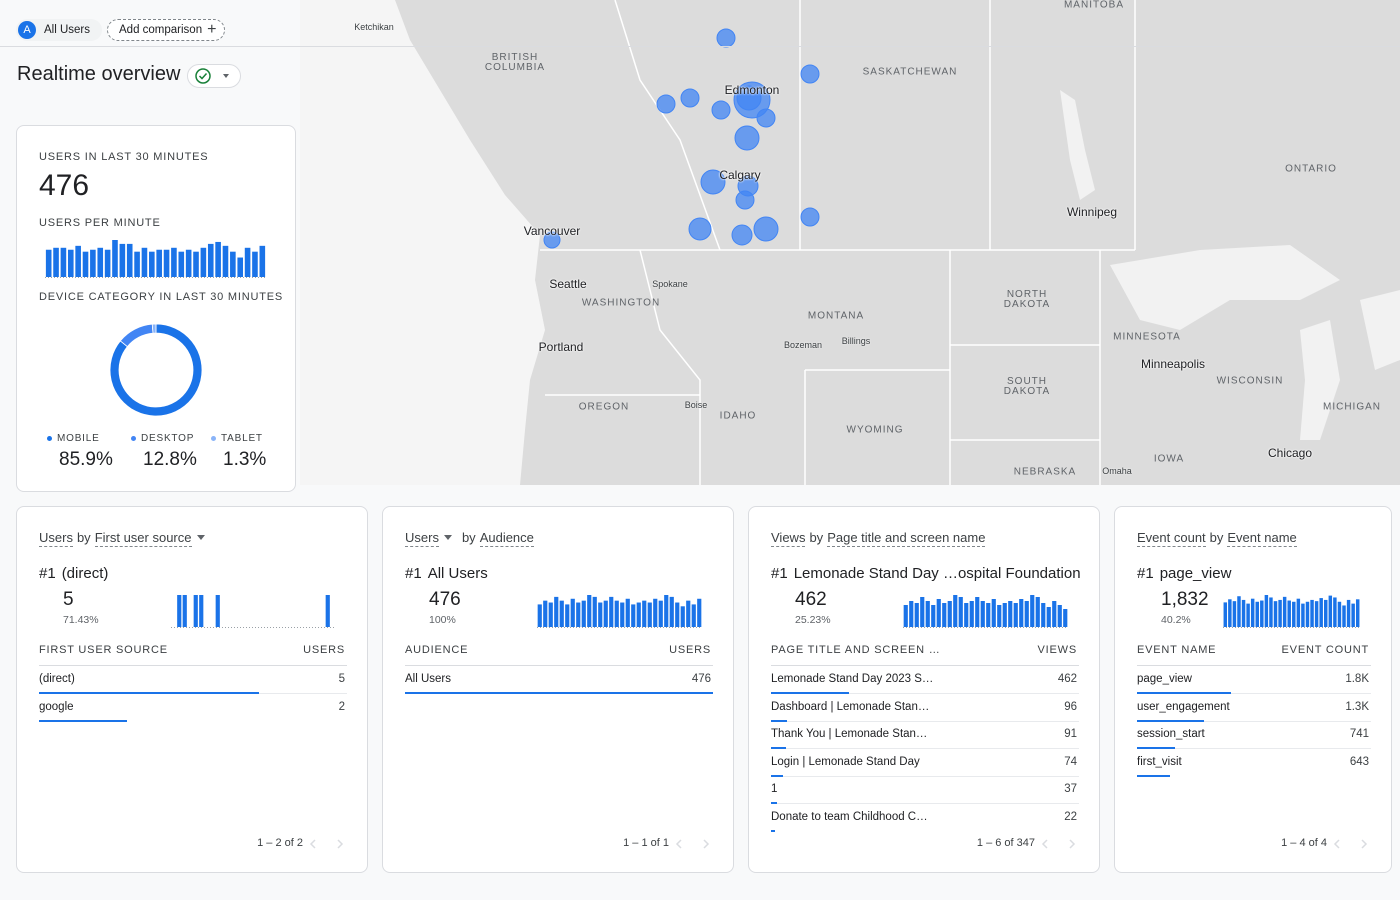  Describe the element at coordinates (161, 30) in the screenshot. I see `add-comparison-label: Add comparison` at that location.